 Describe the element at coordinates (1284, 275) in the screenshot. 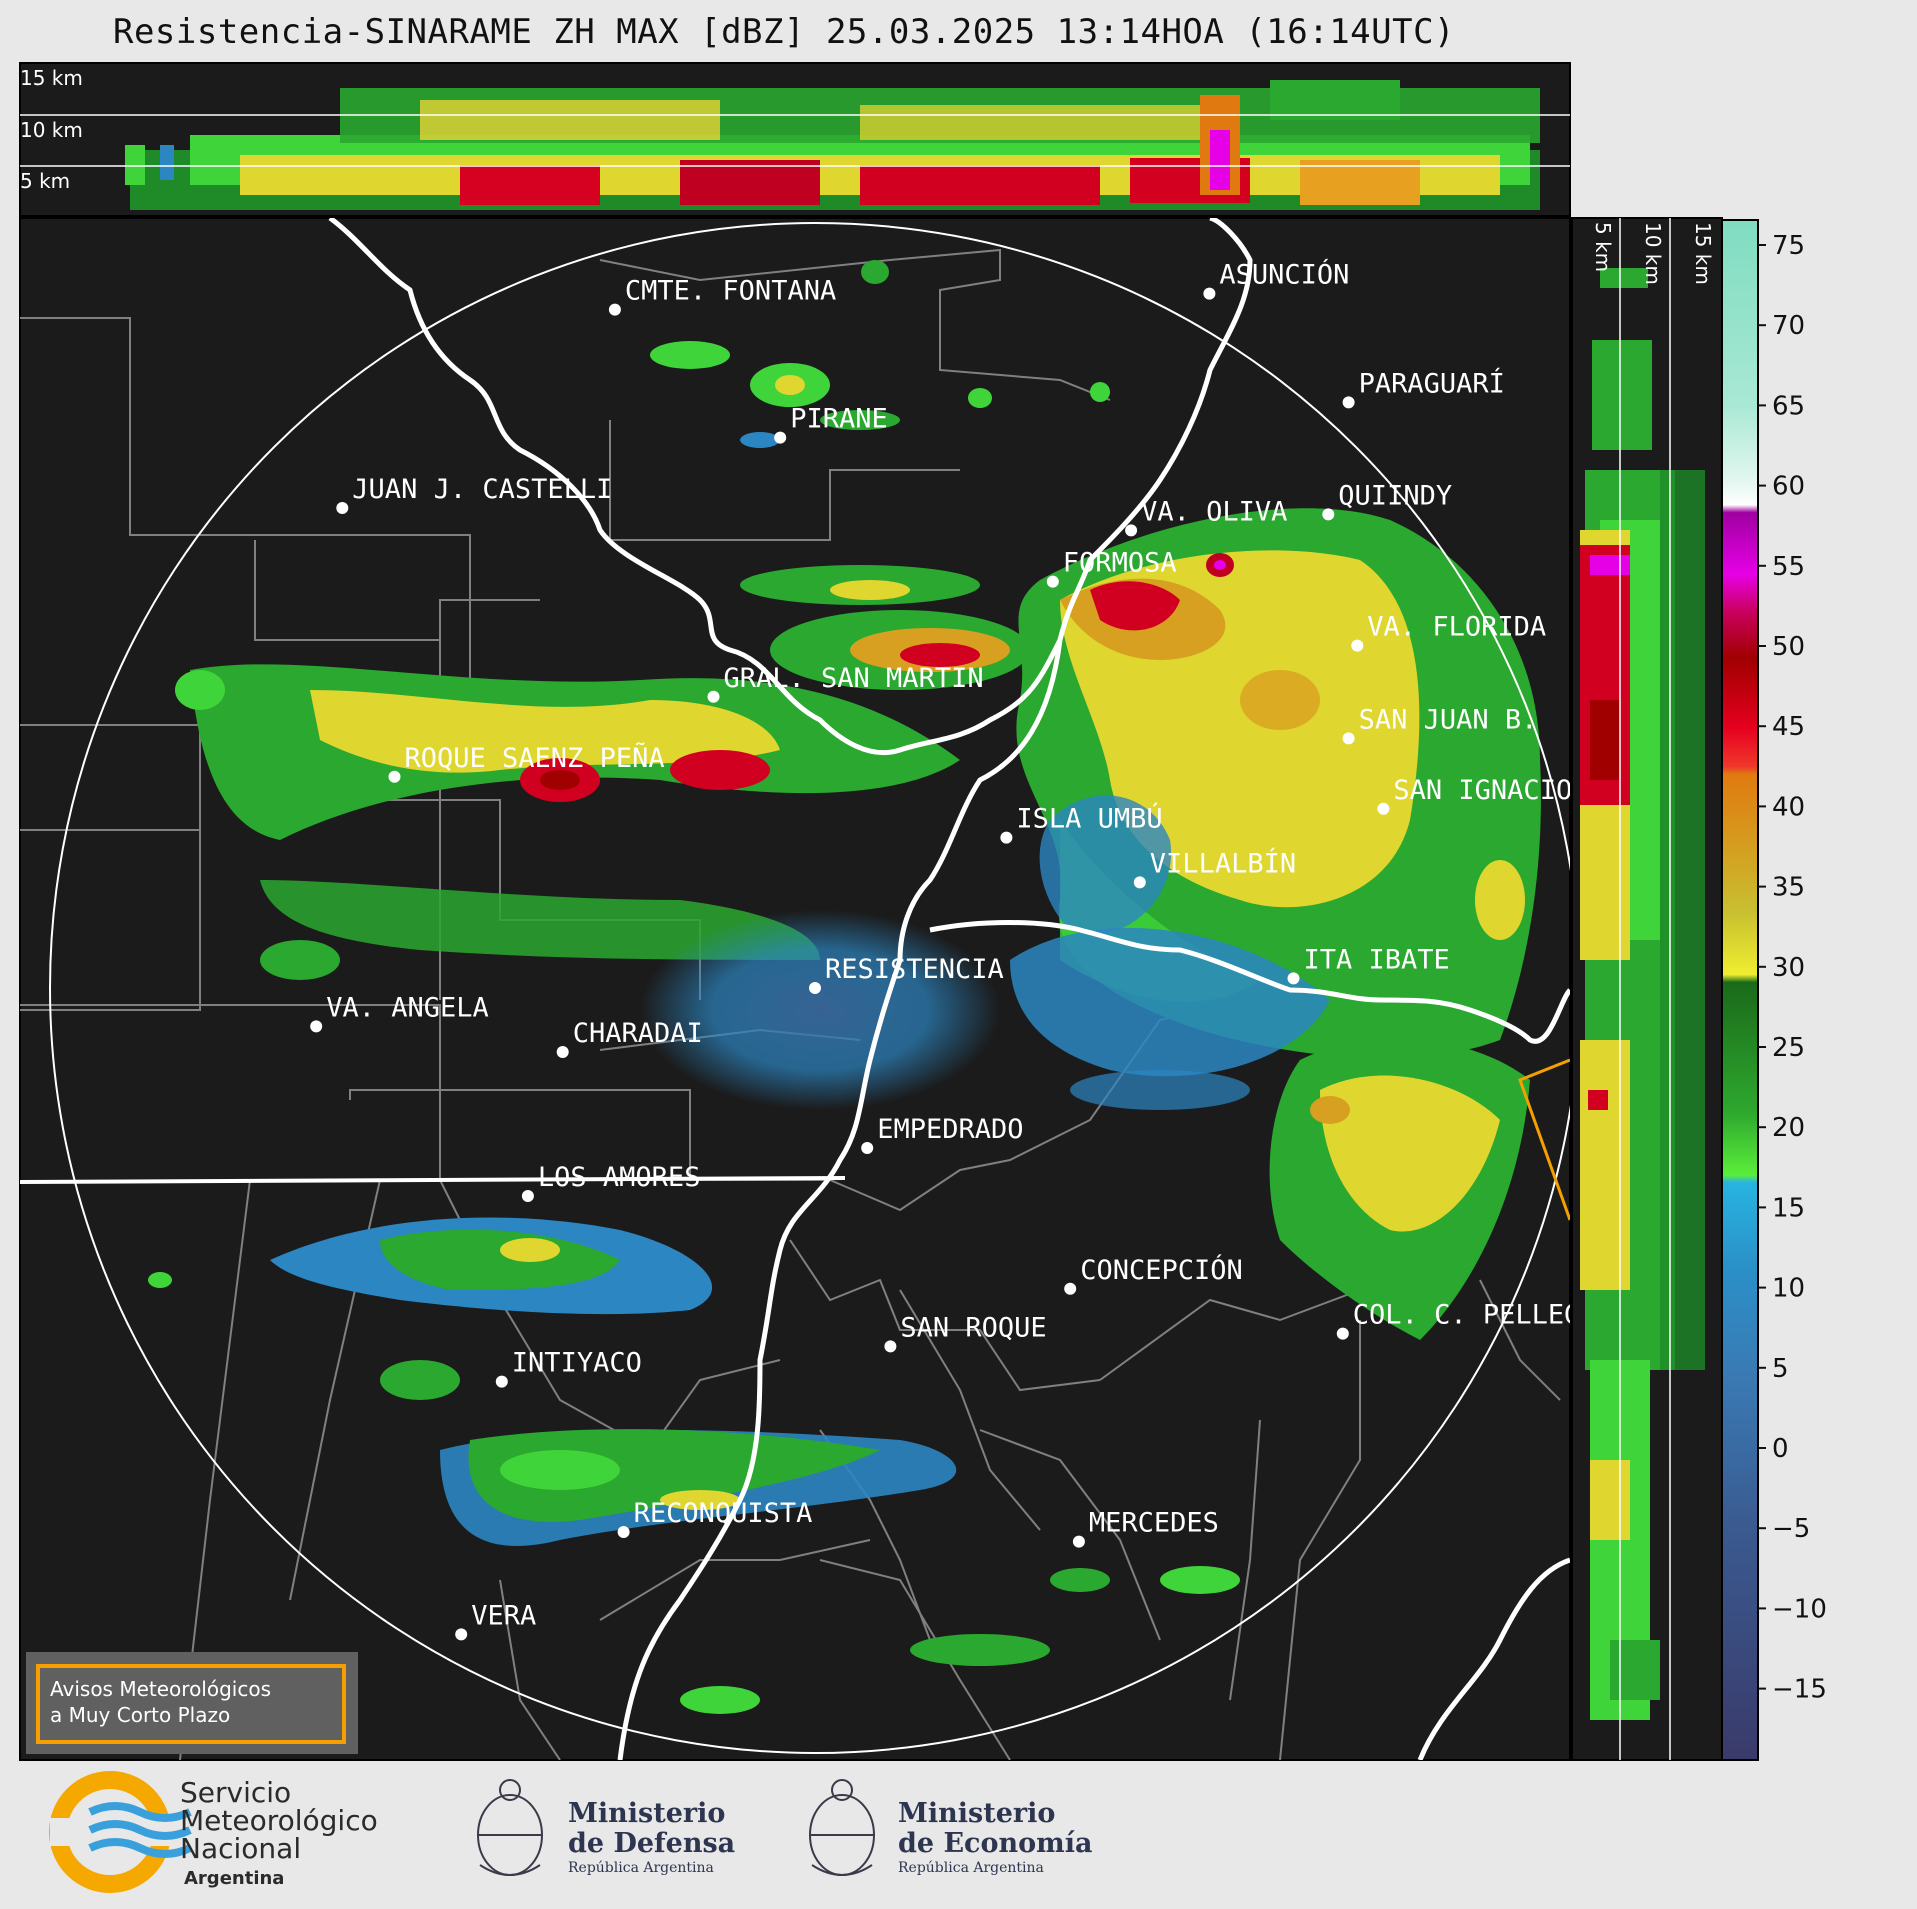

I see `place-label: ASUNCIÓN` at that location.